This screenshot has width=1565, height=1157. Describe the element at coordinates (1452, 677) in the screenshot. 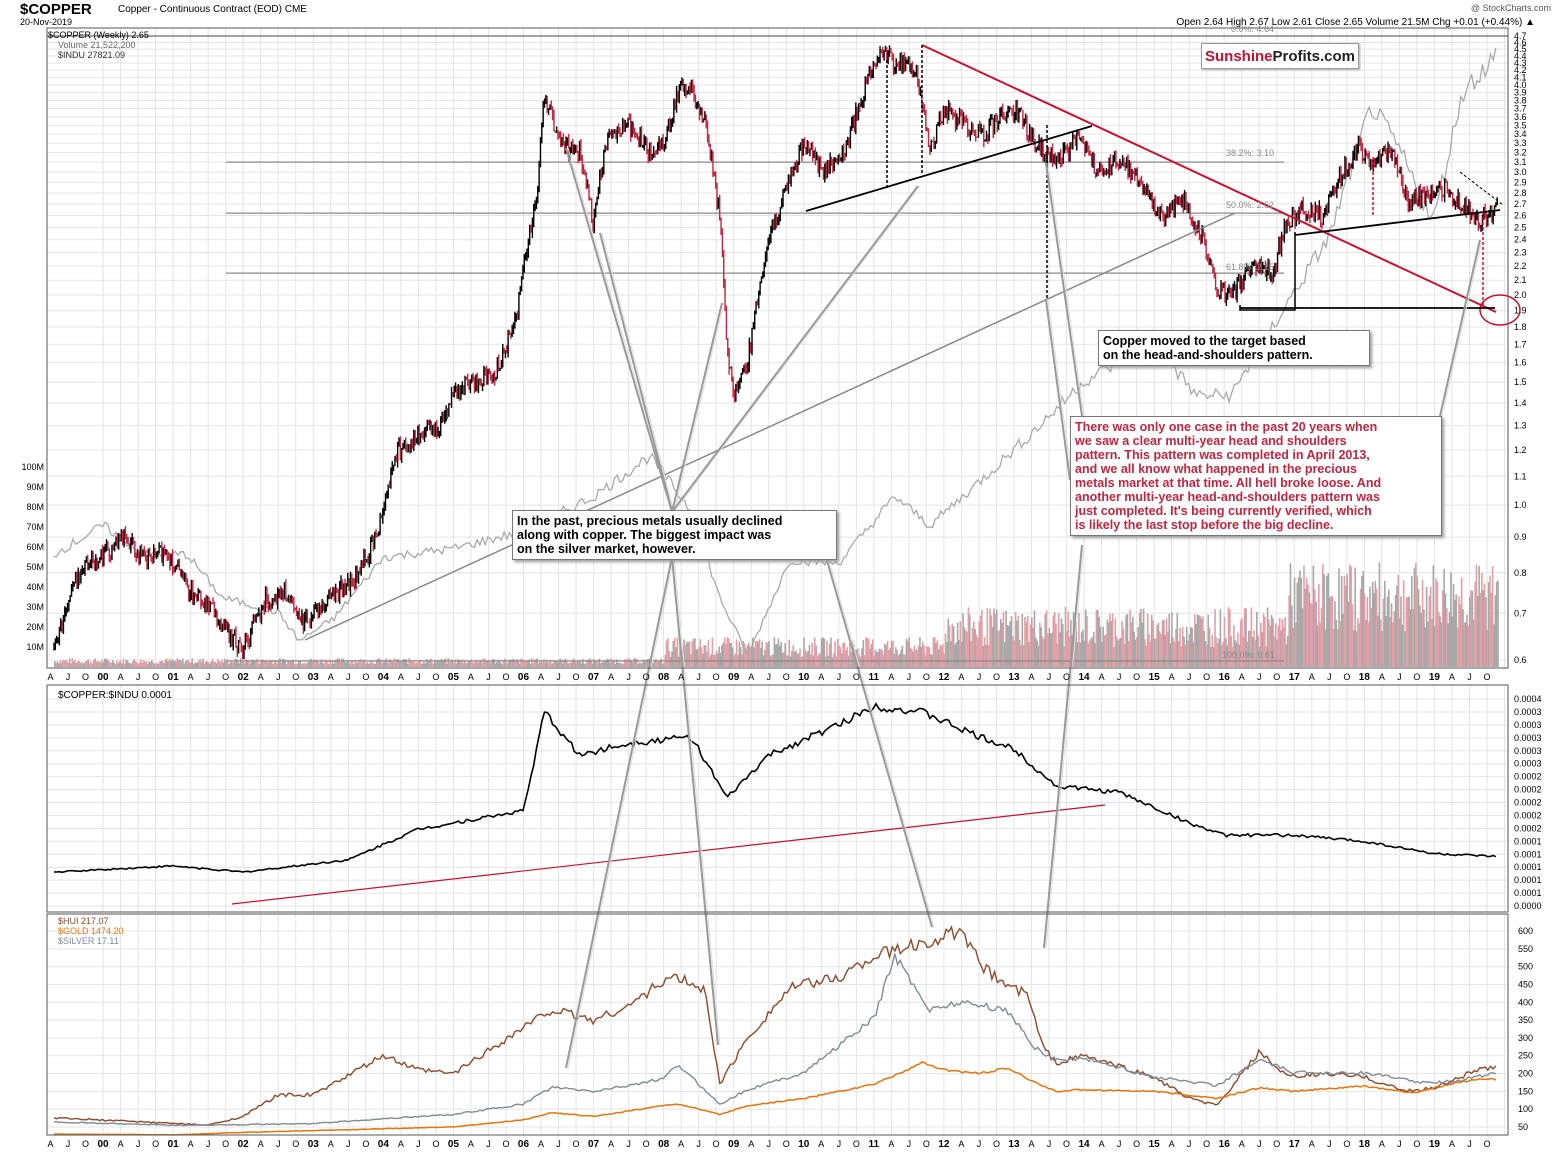

I see `x-tick-label: A` at that location.